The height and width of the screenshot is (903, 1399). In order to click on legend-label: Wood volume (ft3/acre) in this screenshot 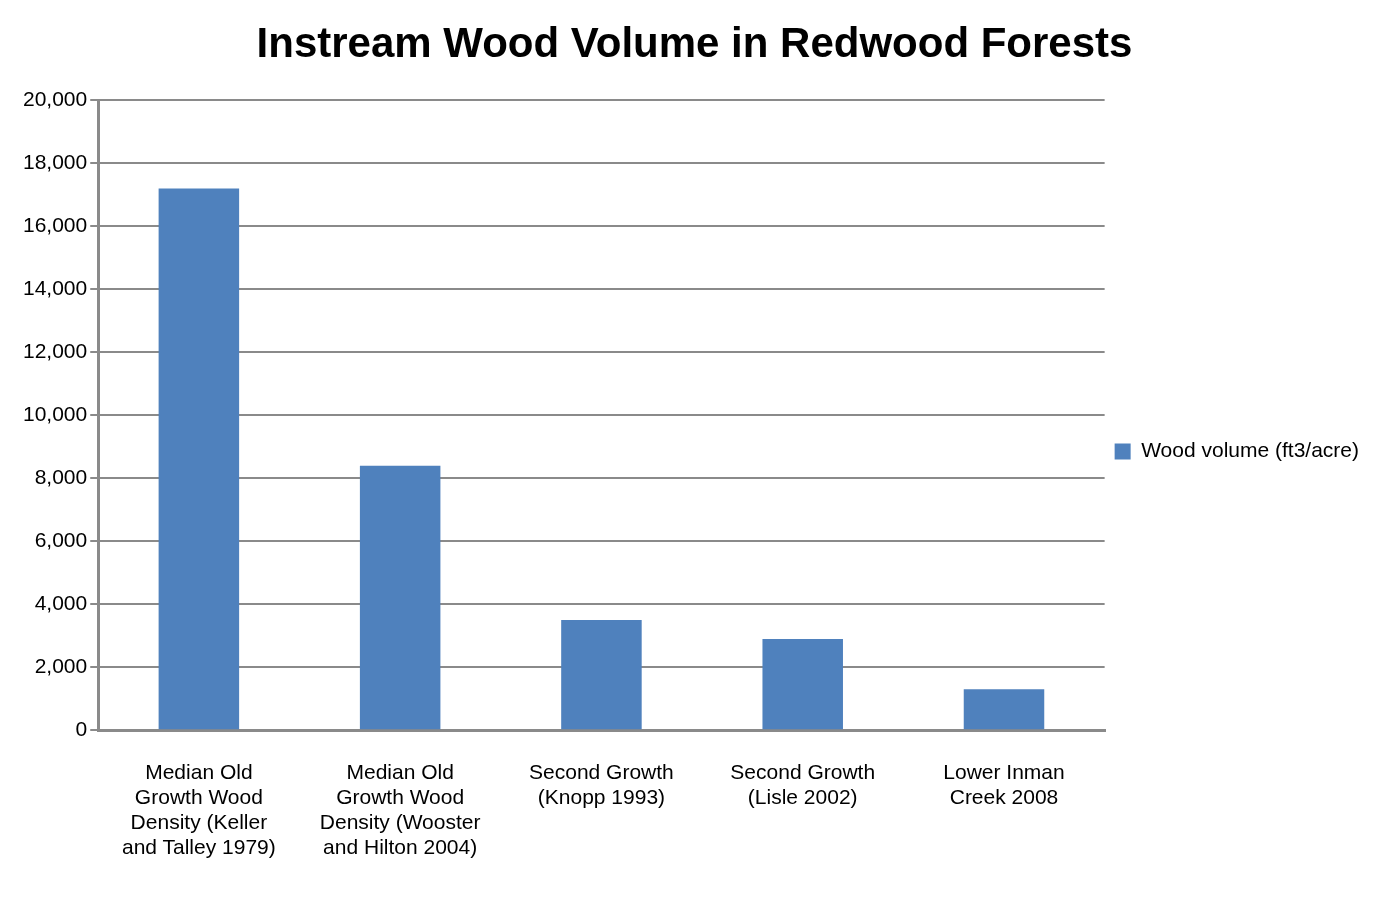, I will do `click(1250, 450)`.